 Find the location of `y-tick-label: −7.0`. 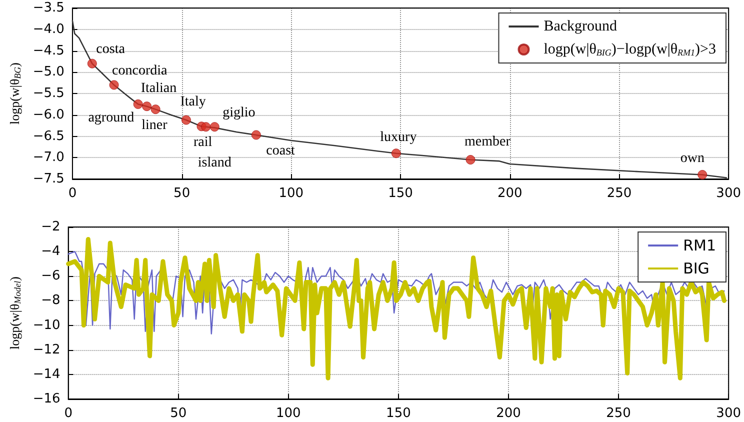

y-tick-label: −7.0 is located at coordinates (48, 158).